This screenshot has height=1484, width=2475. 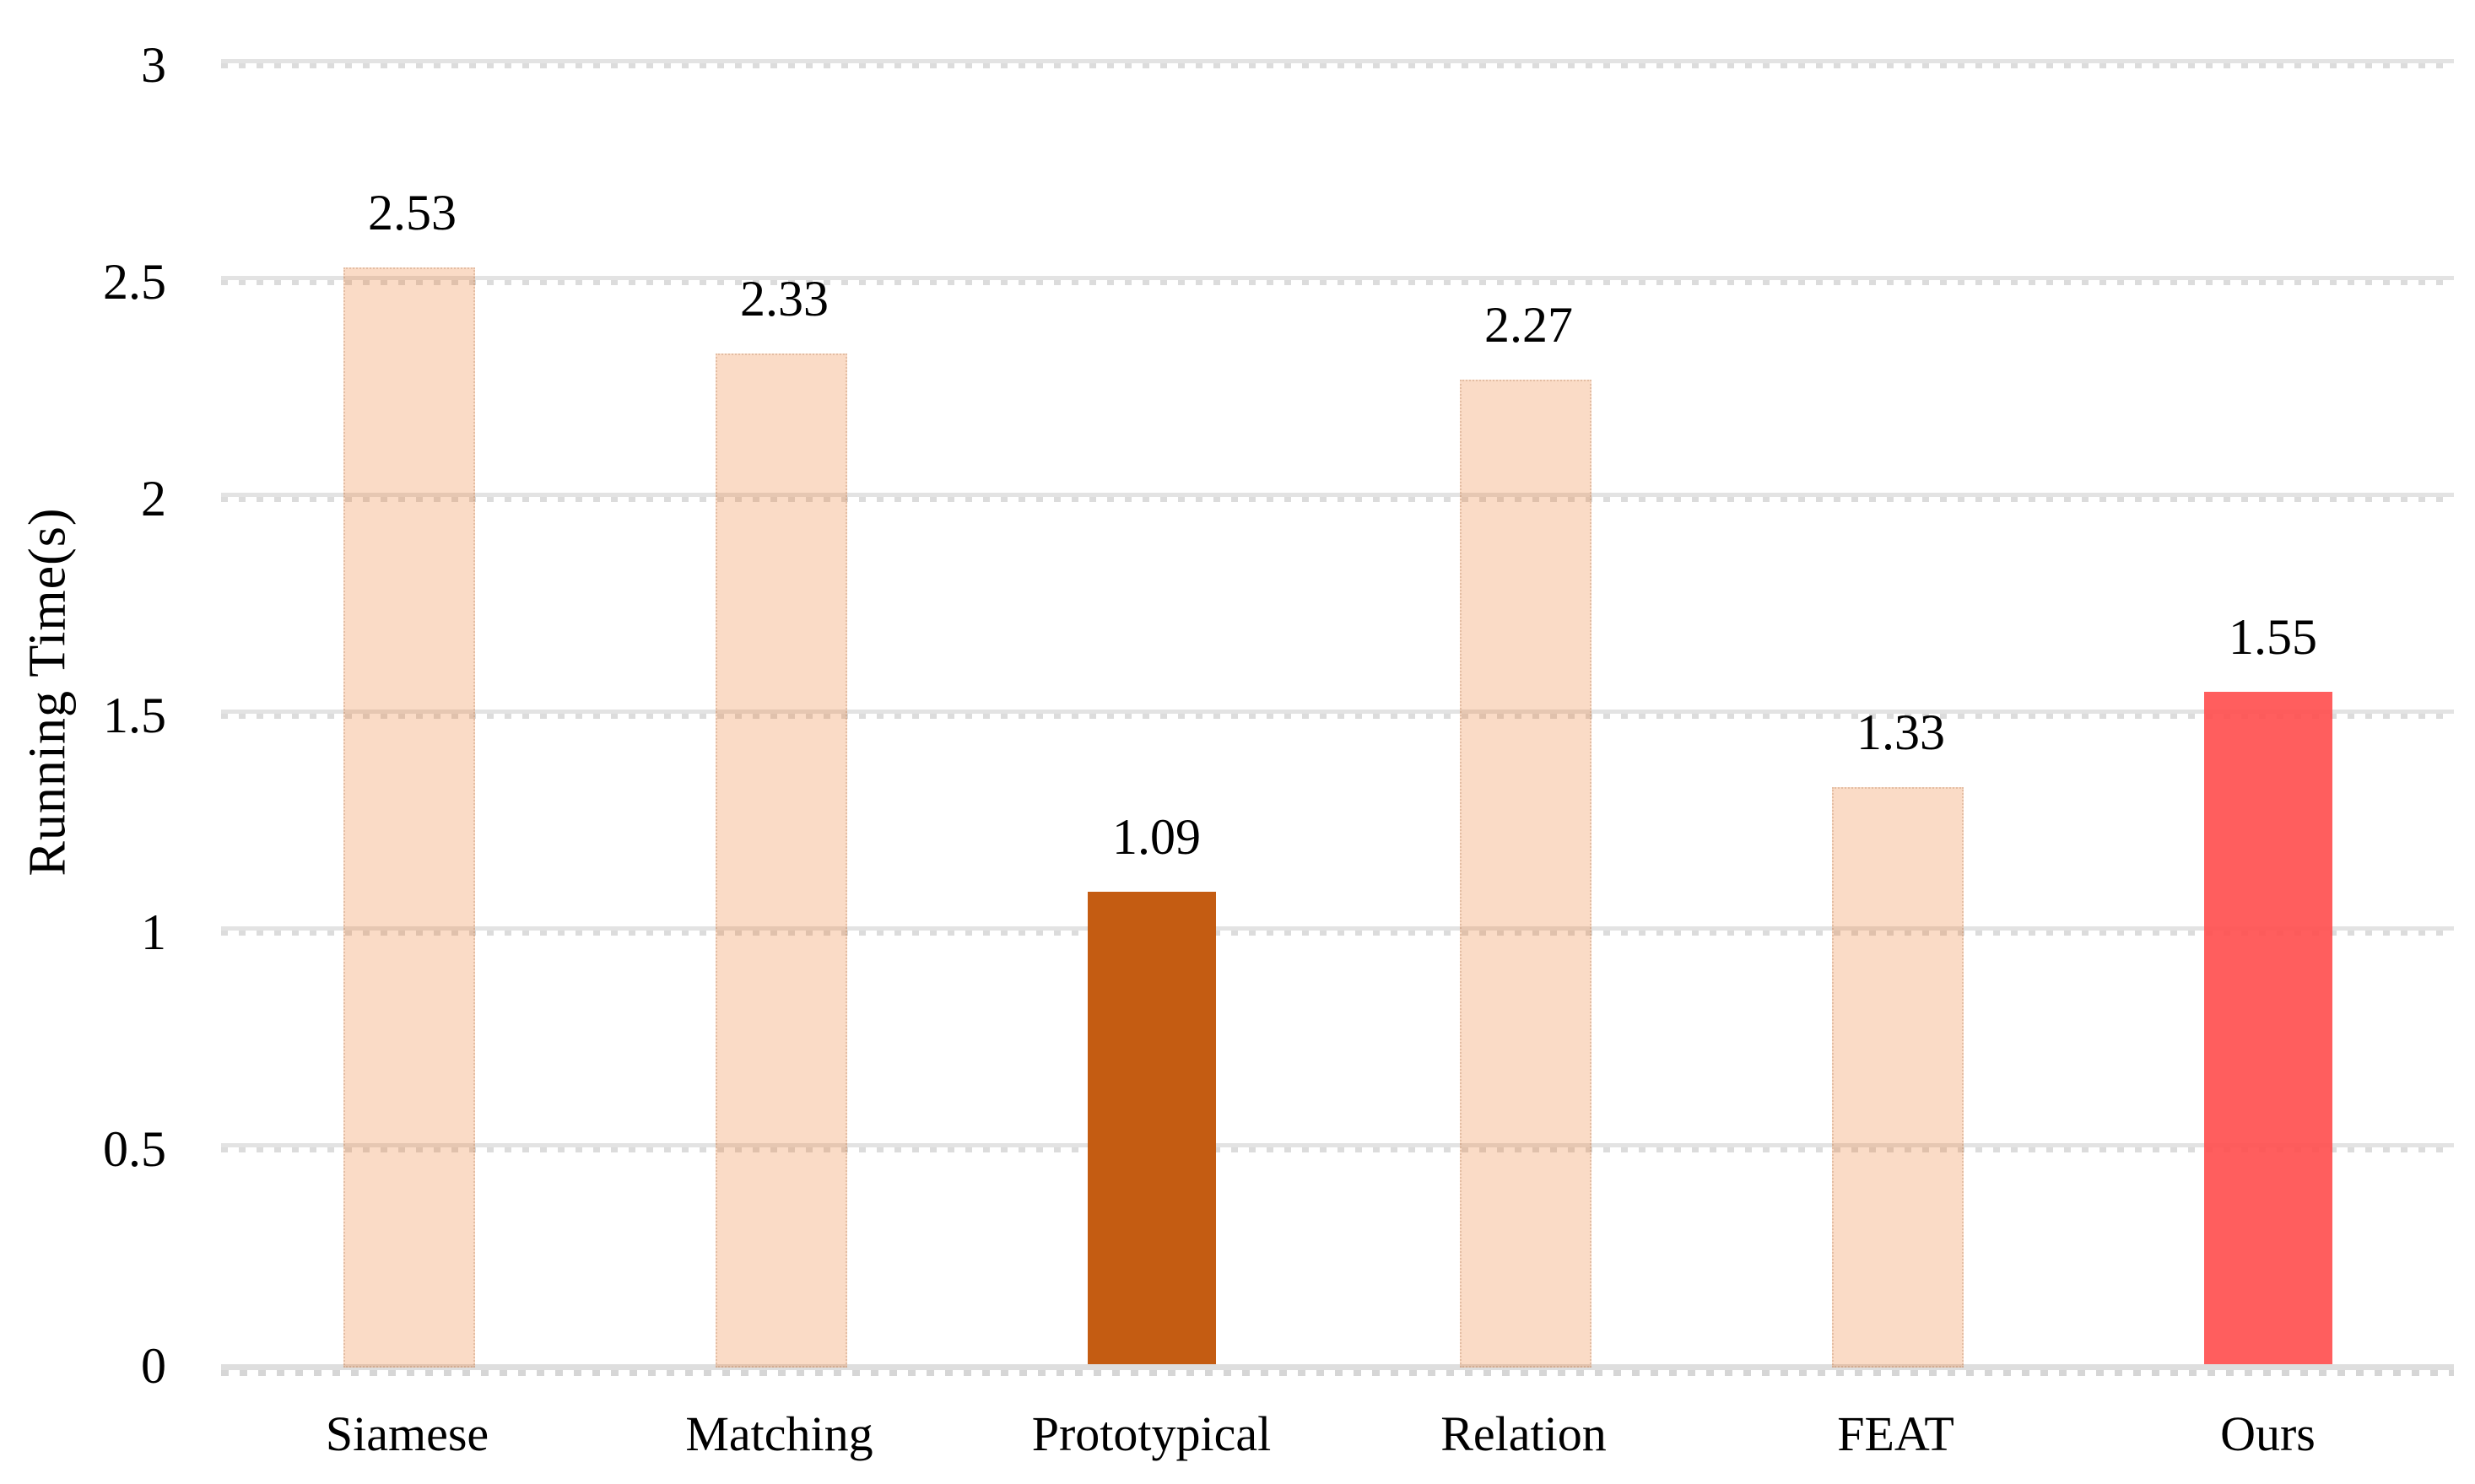 I want to click on y-tick-label: 0, so click(x=153, y=1366).